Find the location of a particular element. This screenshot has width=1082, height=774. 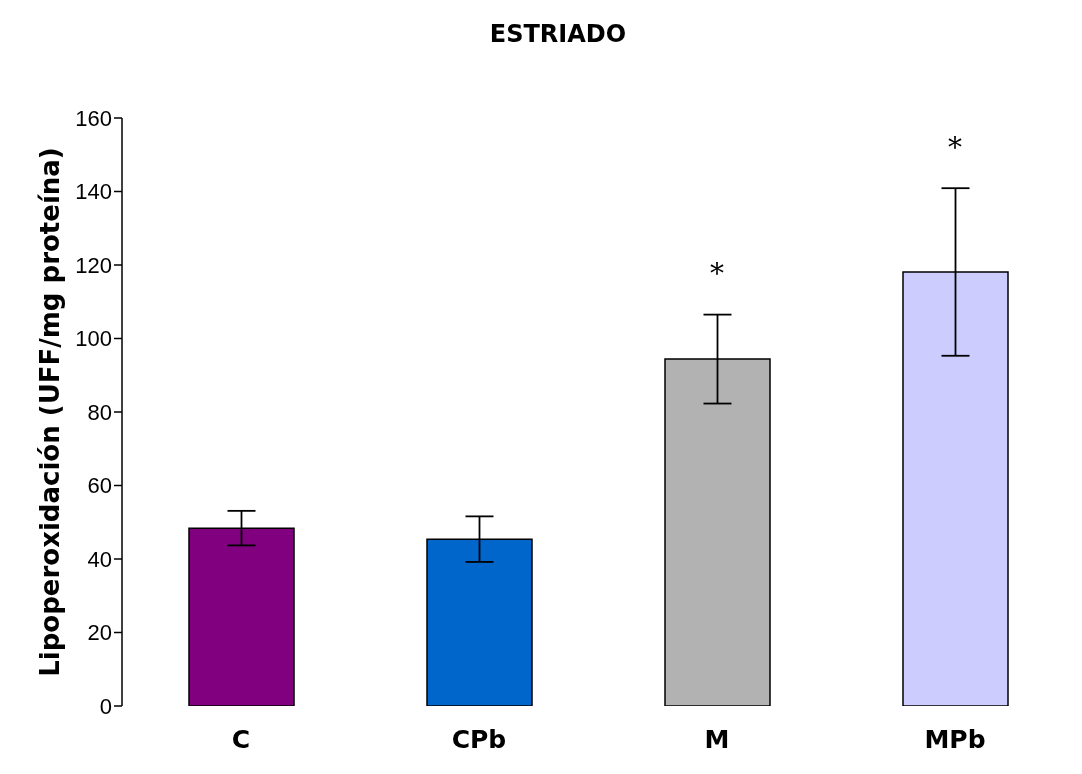

y-tick-label: 40 is located at coordinates (99, 559).